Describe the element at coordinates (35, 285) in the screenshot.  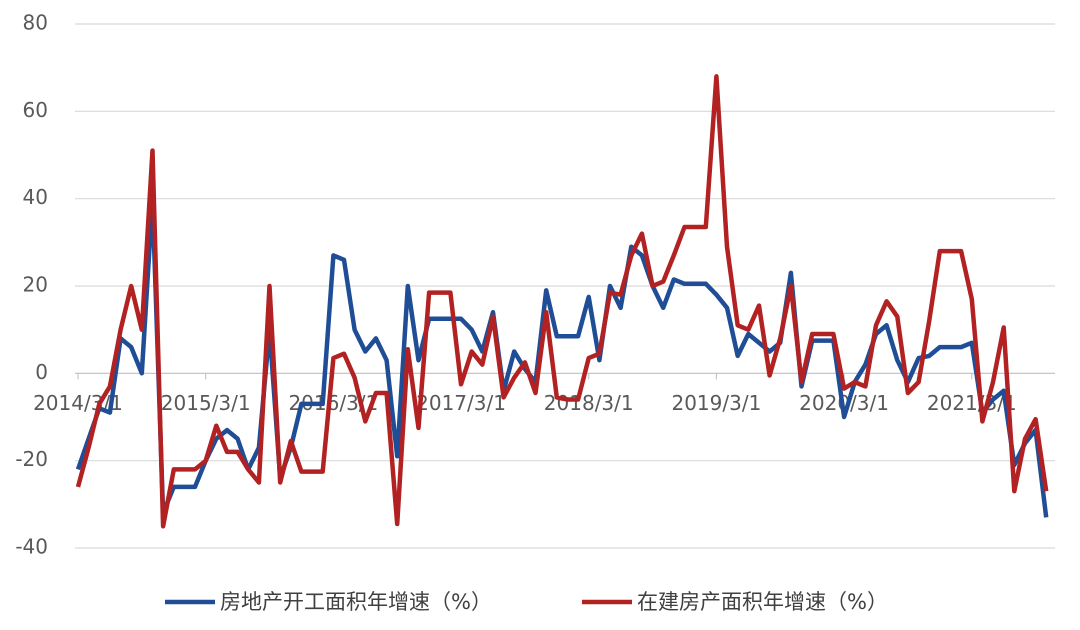
I see `y-tick-label: 20` at that location.